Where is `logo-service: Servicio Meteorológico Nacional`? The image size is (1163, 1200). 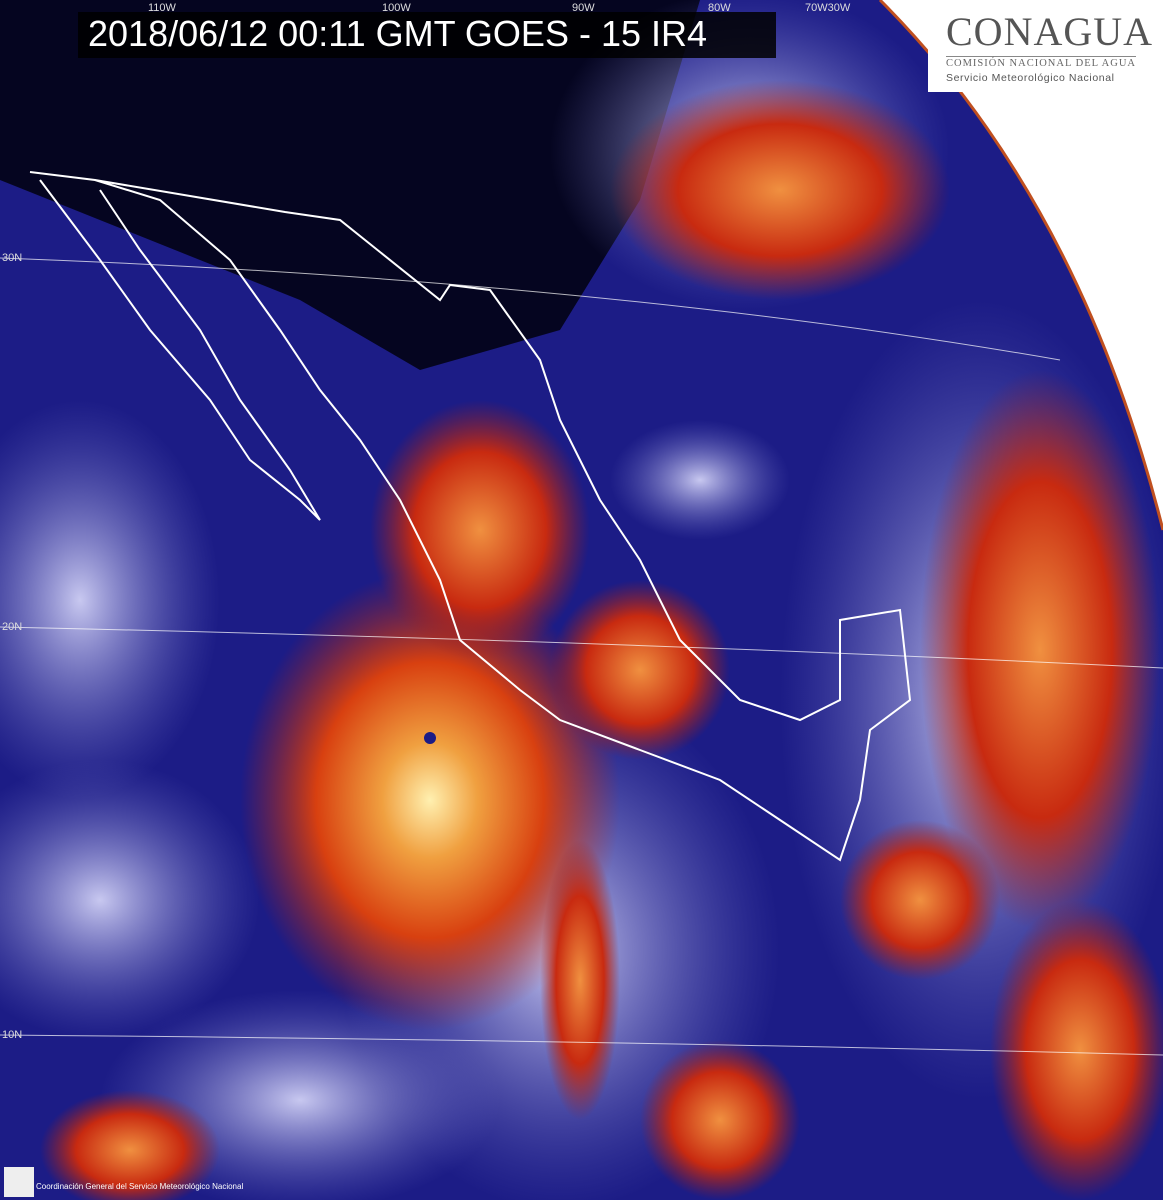
logo-service: Servicio Meteorológico Nacional is located at coordinates (1030, 78).